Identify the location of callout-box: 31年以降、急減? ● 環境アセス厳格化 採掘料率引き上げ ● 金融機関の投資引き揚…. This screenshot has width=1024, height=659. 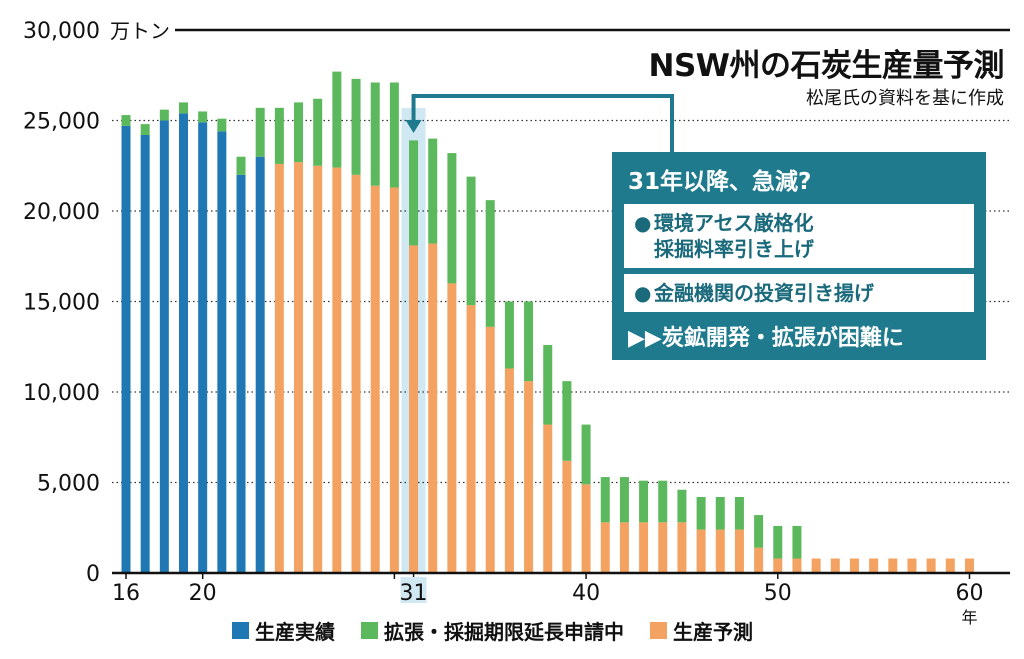
(799, 256).